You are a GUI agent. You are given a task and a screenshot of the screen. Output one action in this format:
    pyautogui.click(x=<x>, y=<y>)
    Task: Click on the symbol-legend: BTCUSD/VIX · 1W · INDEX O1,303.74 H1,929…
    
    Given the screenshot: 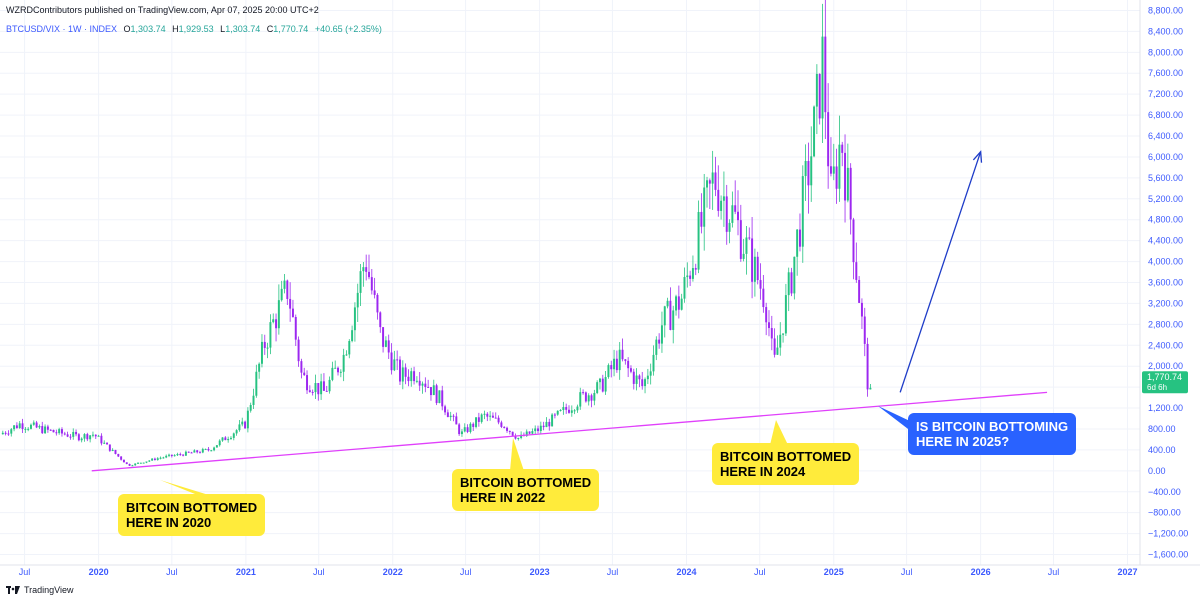 What is the action you would take?
    pyautogui.click(x=194, y=29)
    